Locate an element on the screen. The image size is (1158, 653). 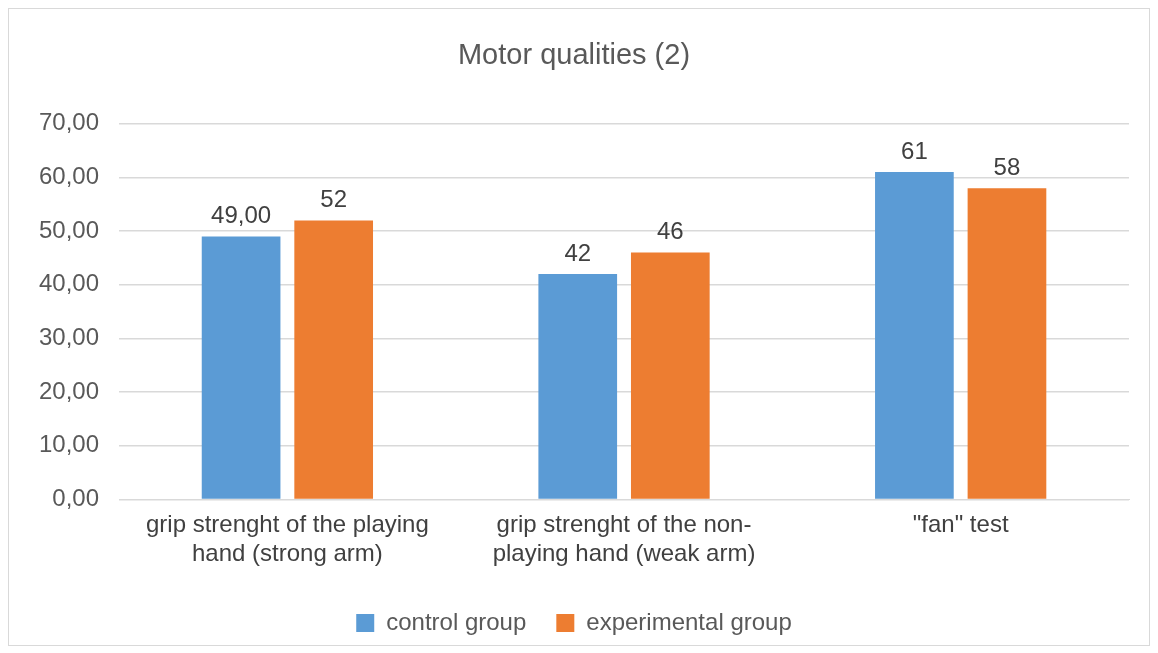
data-label: 42 is located at coordinates (578, 252).